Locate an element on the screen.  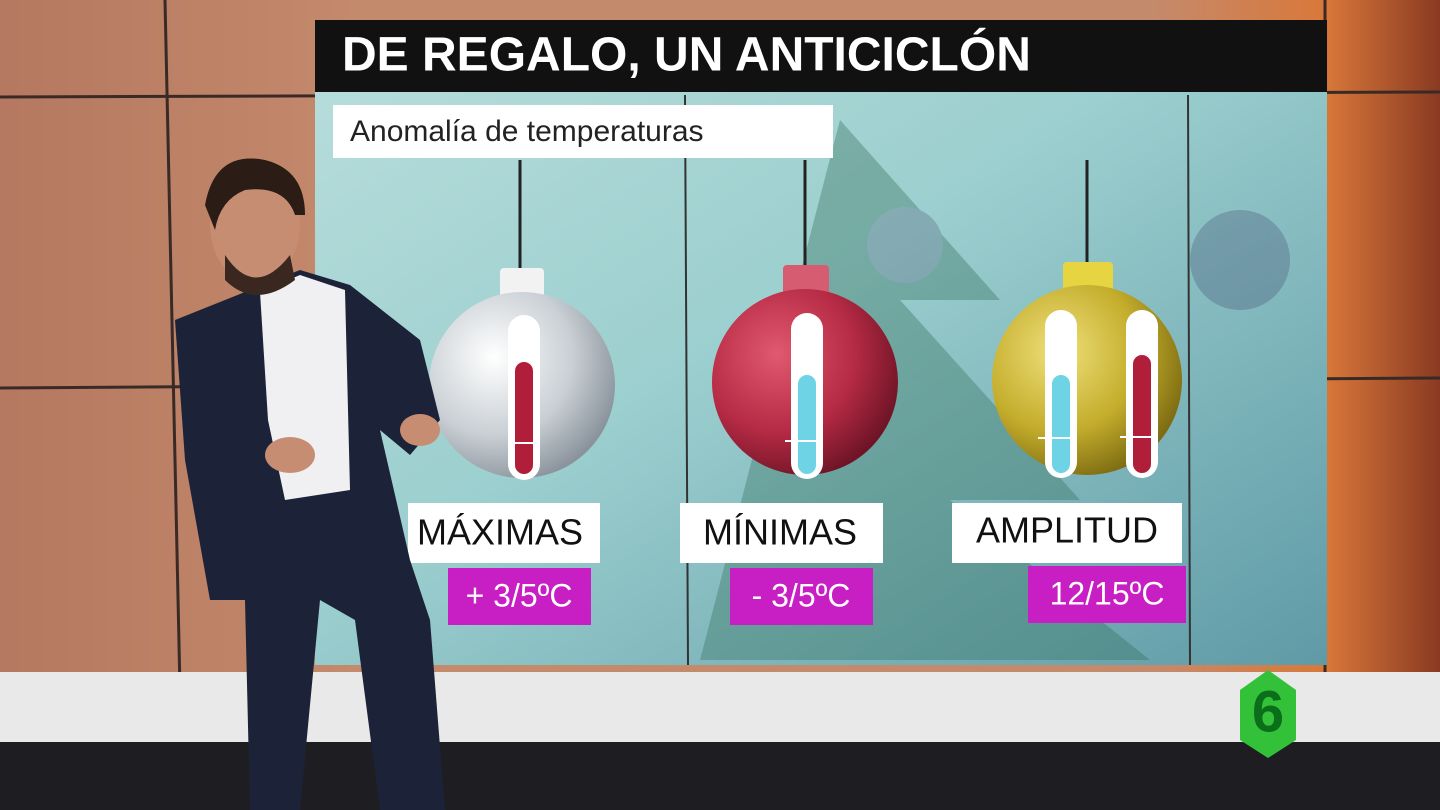
ornament-maximas is located at coordinates (522, 320).